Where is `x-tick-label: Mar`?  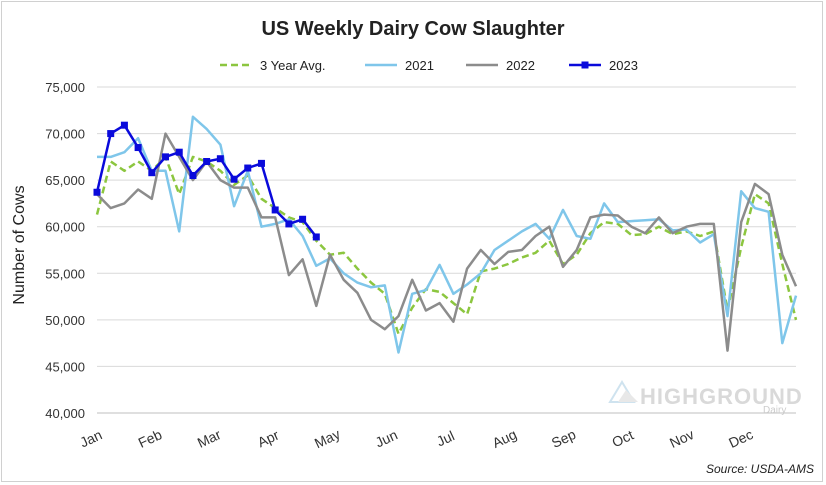
x-tick-label: Mar is located at coordinates (209, 438).